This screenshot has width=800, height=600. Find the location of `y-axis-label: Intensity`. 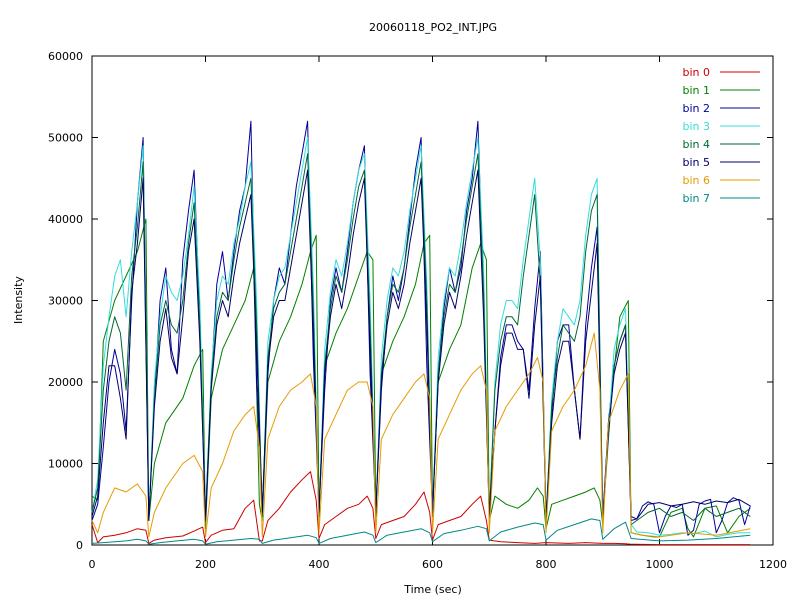

y-axis-label: Intensity is located at coordinates (18, 300).